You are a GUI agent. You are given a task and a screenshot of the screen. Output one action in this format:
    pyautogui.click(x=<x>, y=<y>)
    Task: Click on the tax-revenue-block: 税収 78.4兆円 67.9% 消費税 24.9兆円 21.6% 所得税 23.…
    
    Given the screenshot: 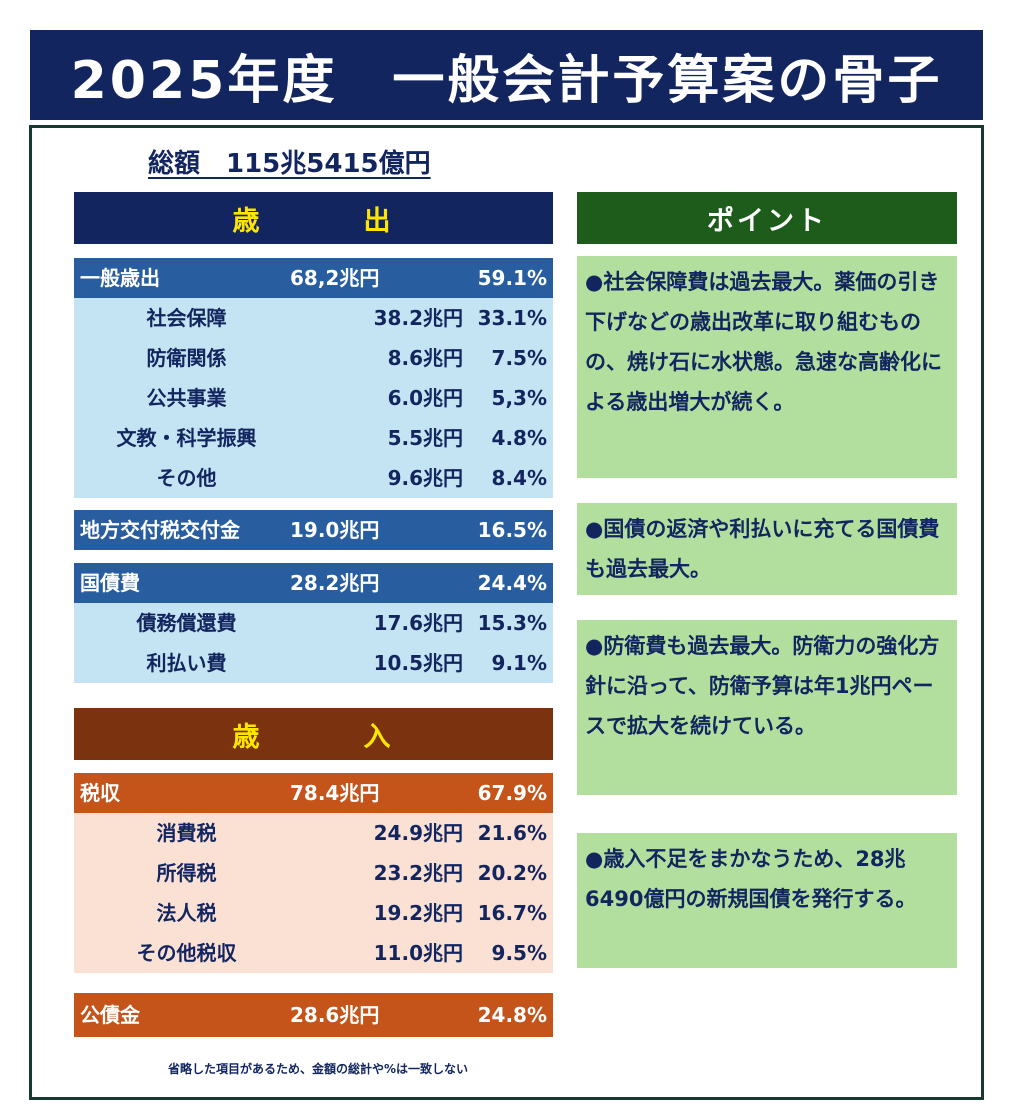 What is the action you would take?
    pyautogui.click(x=313, y=873)
    